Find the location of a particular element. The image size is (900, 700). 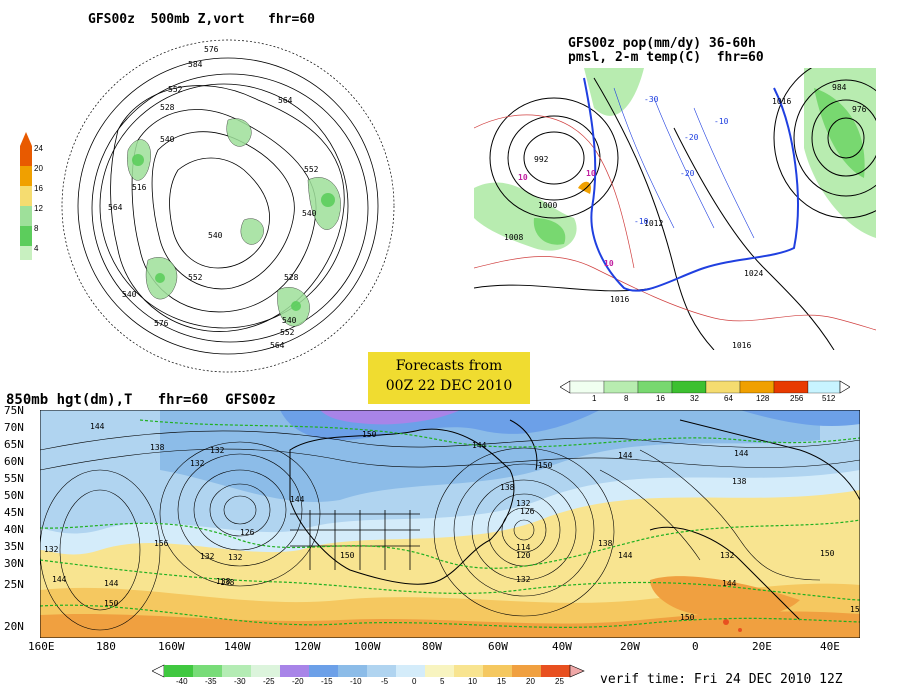

lat-tick: 65N is located at coordinates (14, 444).